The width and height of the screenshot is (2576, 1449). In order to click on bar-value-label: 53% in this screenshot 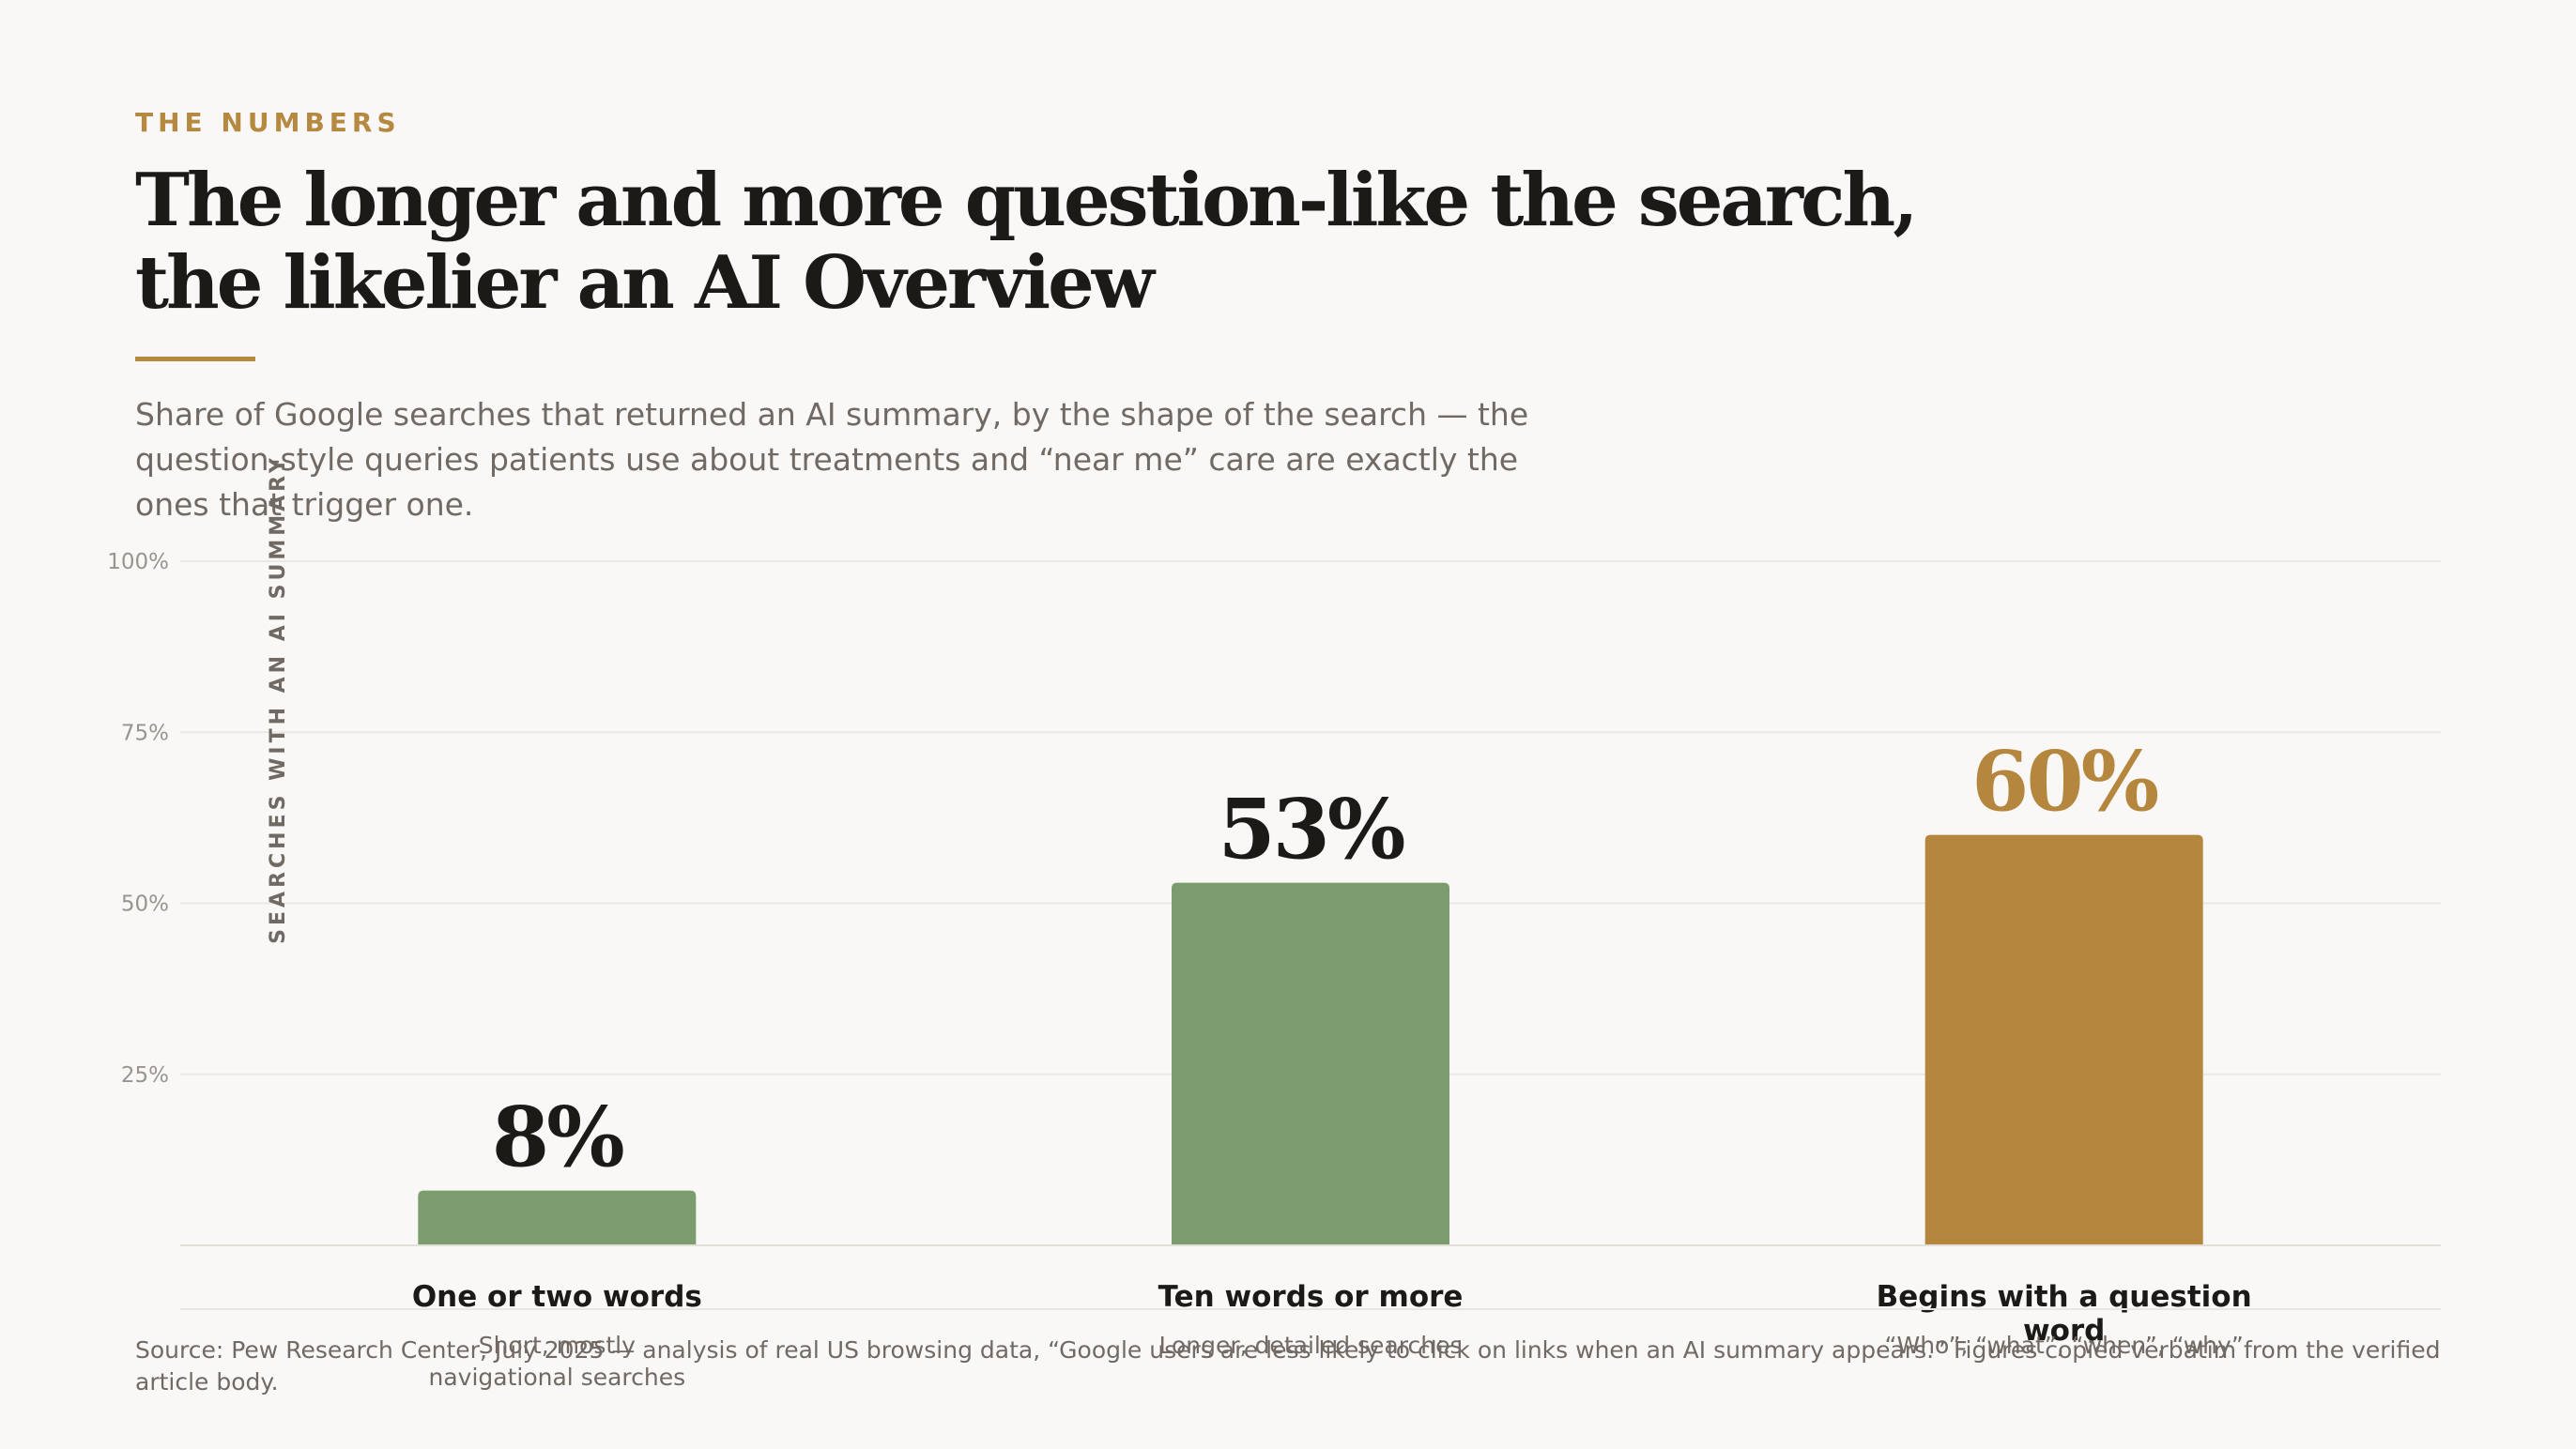, I will do `click(1311, 829)`.